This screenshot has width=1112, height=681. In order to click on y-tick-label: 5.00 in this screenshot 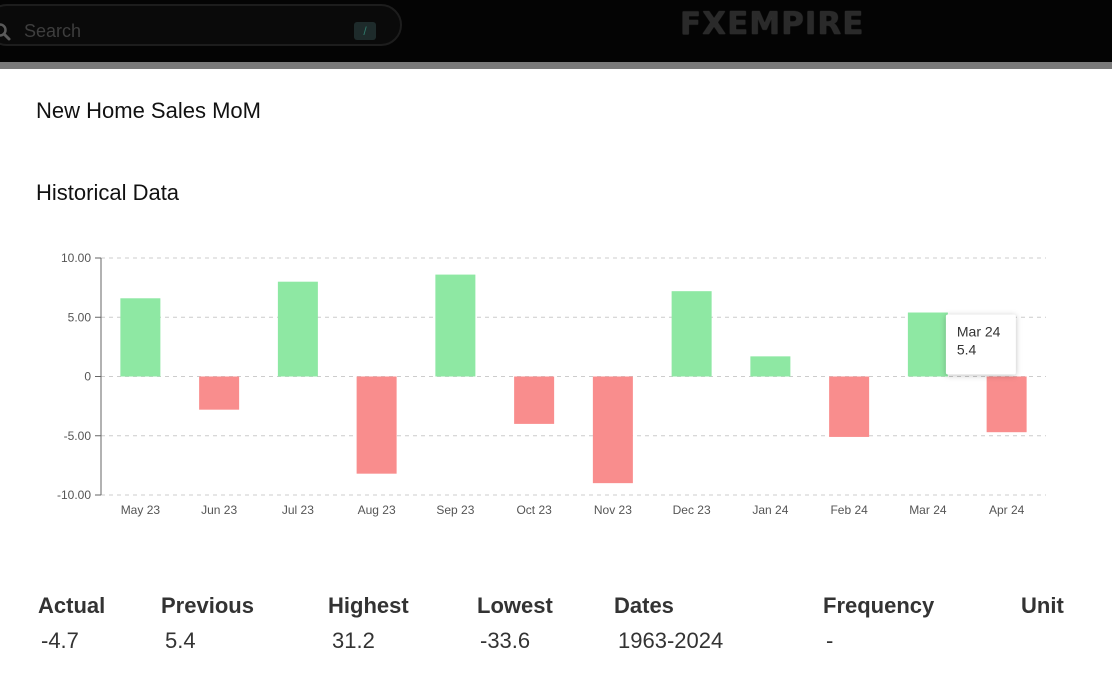, I will do `click(80, 317)`.